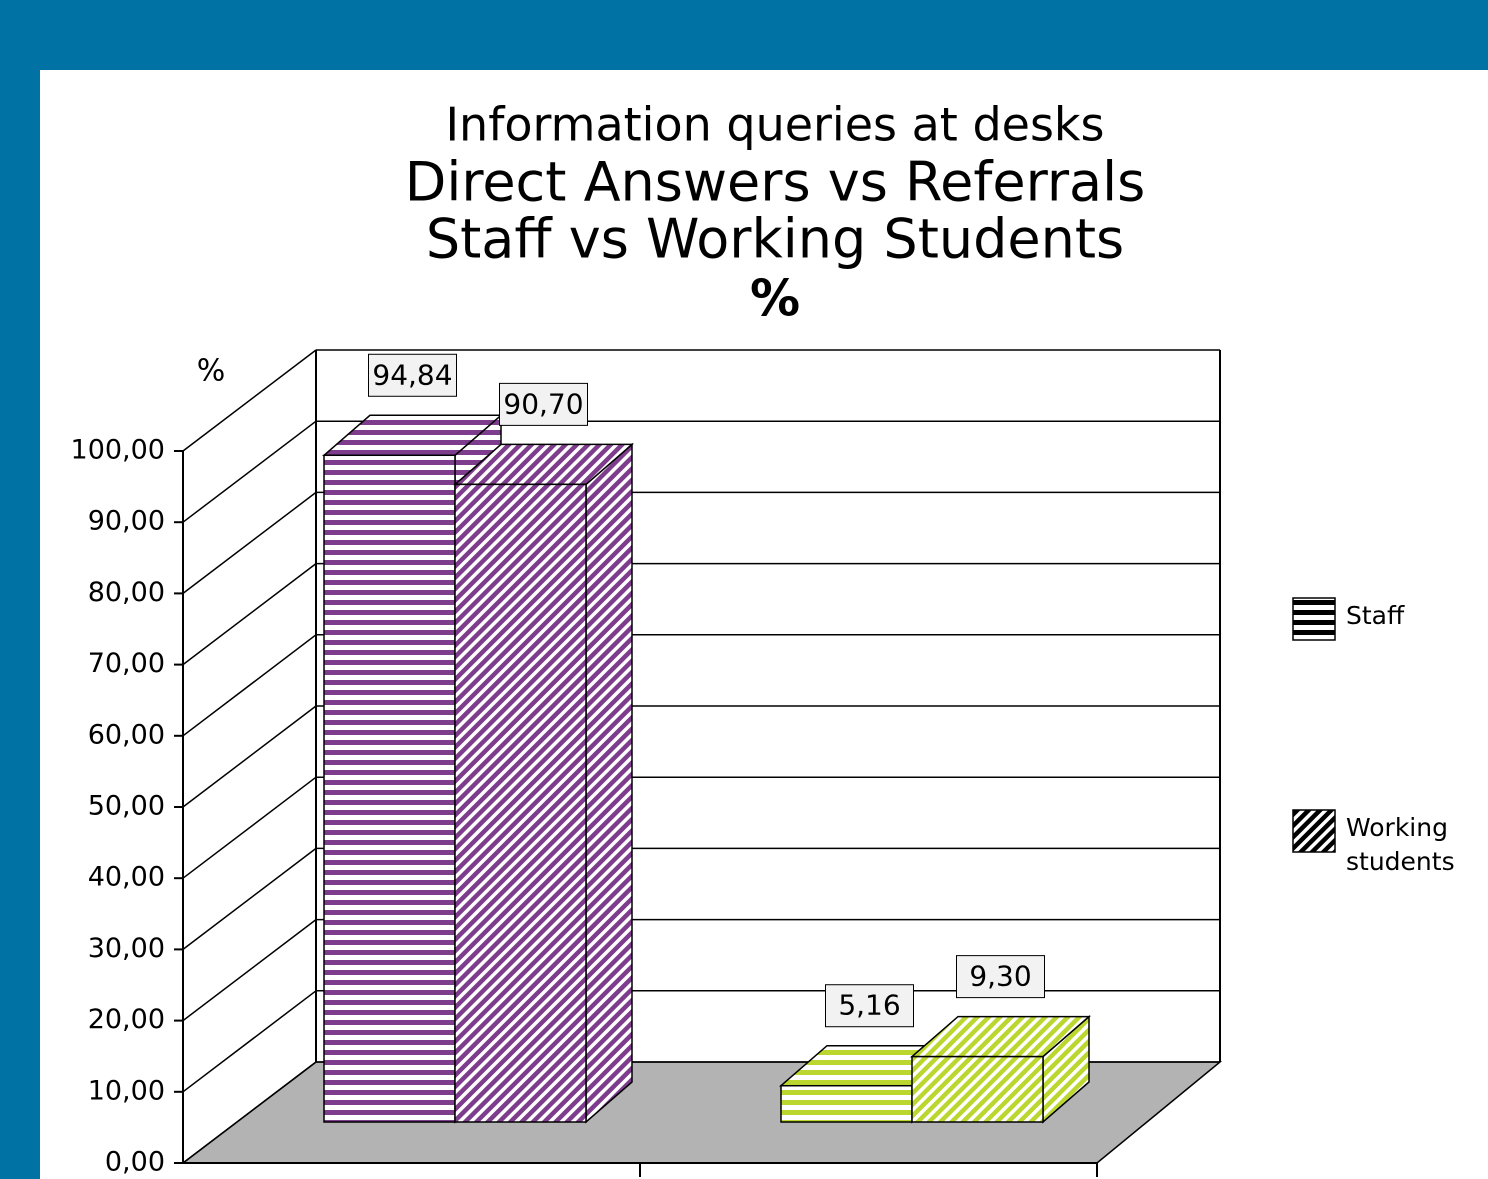 The width and height of the screenshot is (1488, 1179). Describe the element at coordinates (135, 1162) in the screenshot. I see `y-tick-label: 0,00` at that location.